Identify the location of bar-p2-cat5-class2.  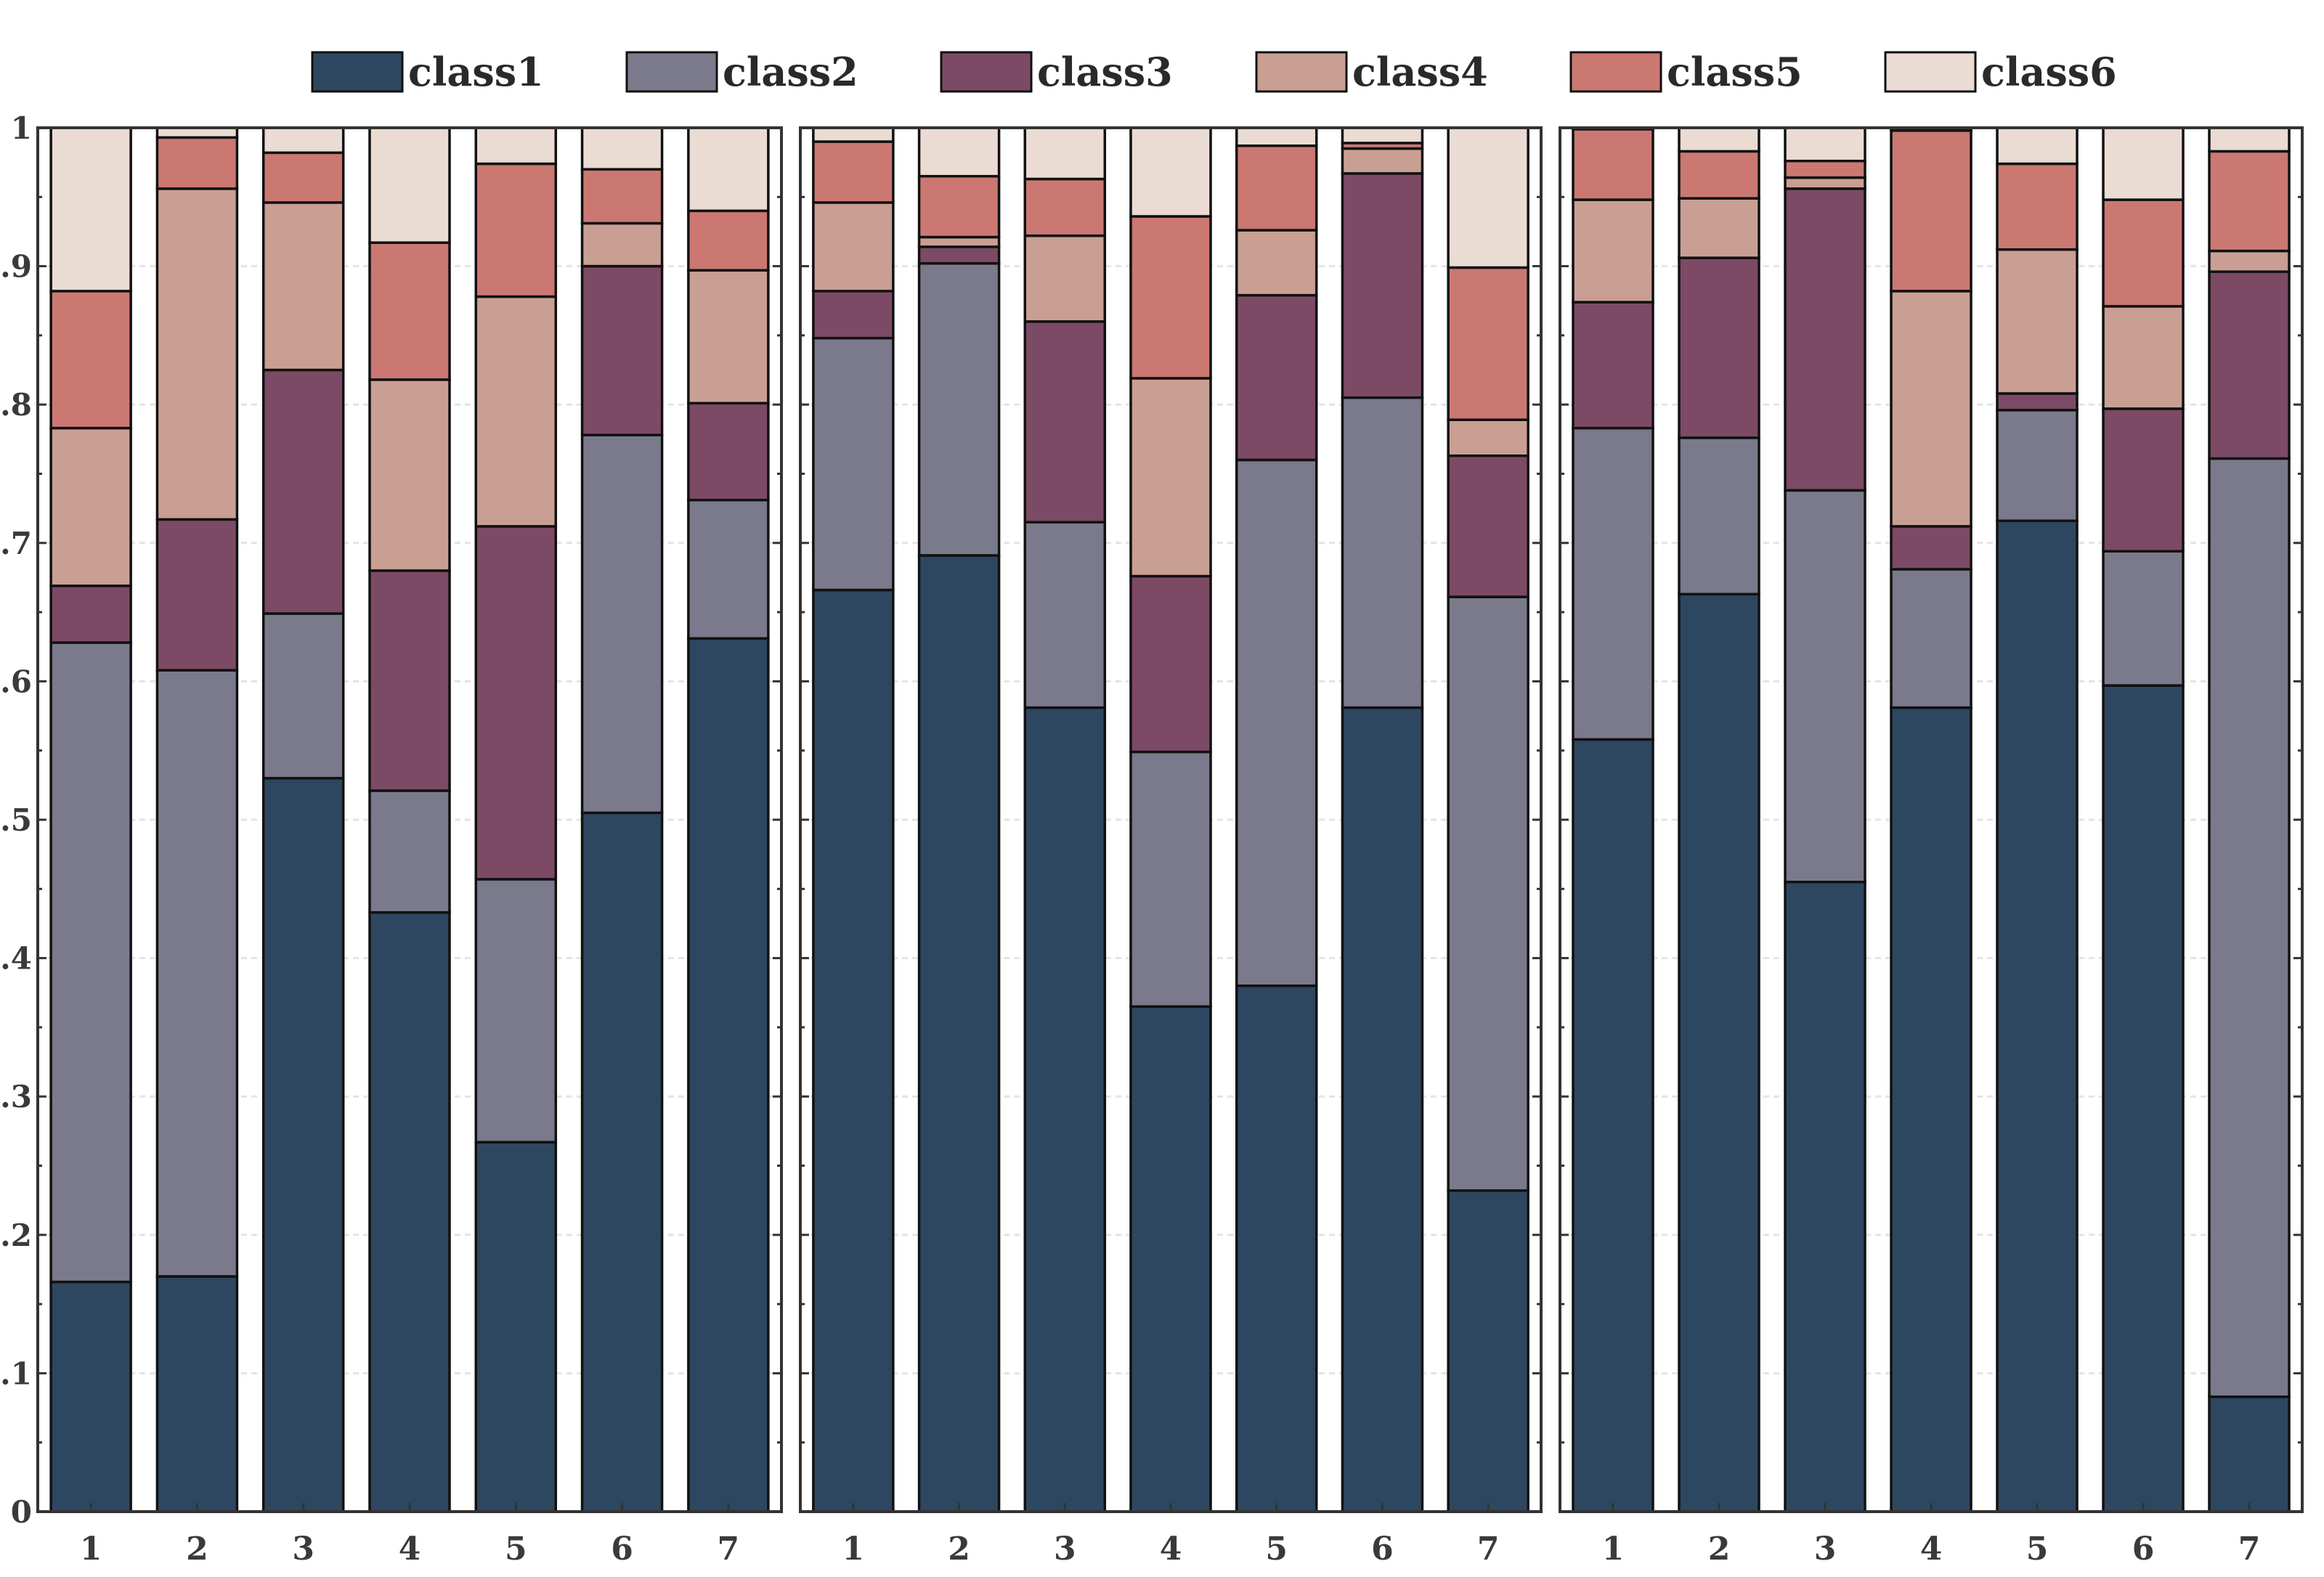
(1276, 722).